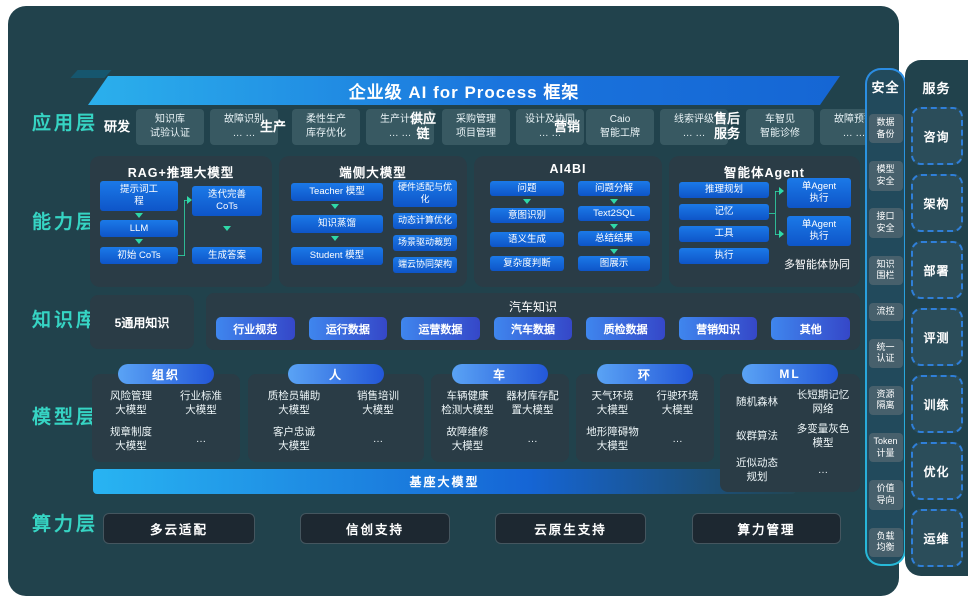 Image resolution: width=968 pixels, height=602 pixels. Describe the element at coordinates (65, 417) in the screenshot. I see `layer-label-model: 模型层` at that location.